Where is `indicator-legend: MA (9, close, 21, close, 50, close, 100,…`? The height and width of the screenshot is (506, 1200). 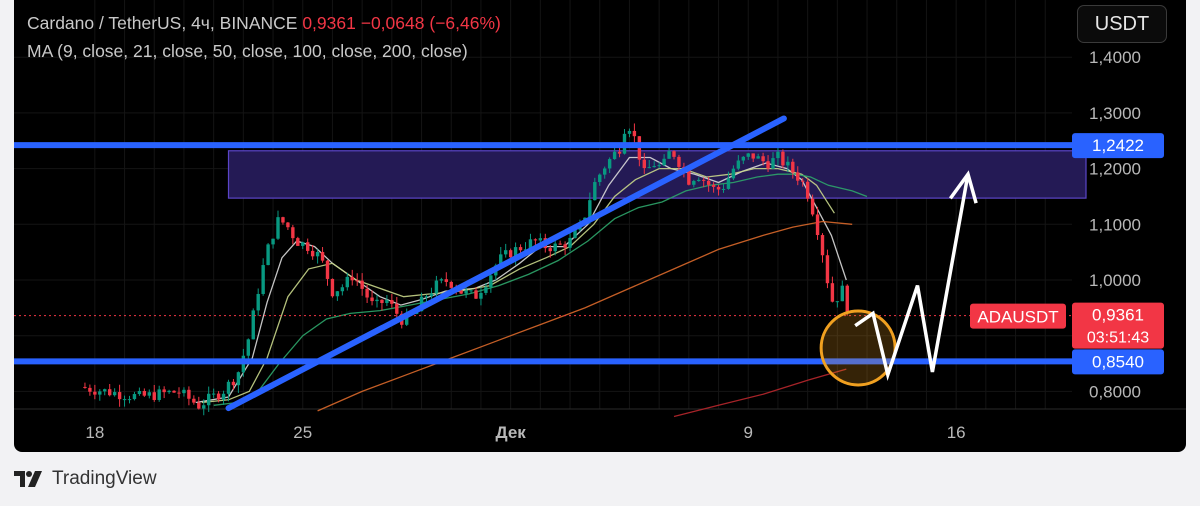
indicator-legend: MA (9, close, 21, close, 50, close, 100,… is located at coordinates (247, 51).